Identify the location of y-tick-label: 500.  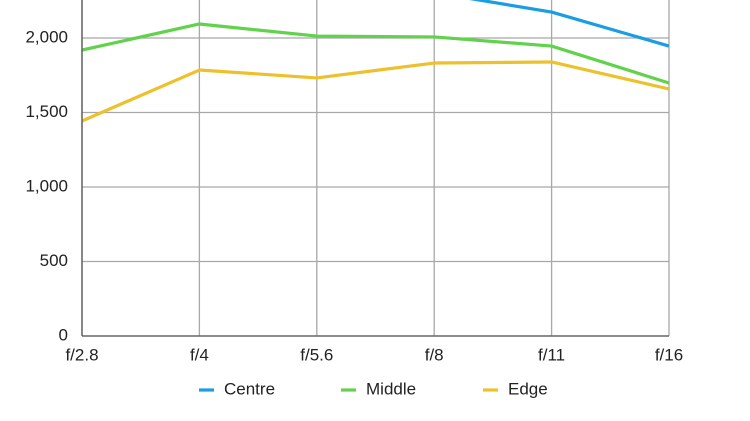
(54, 260).